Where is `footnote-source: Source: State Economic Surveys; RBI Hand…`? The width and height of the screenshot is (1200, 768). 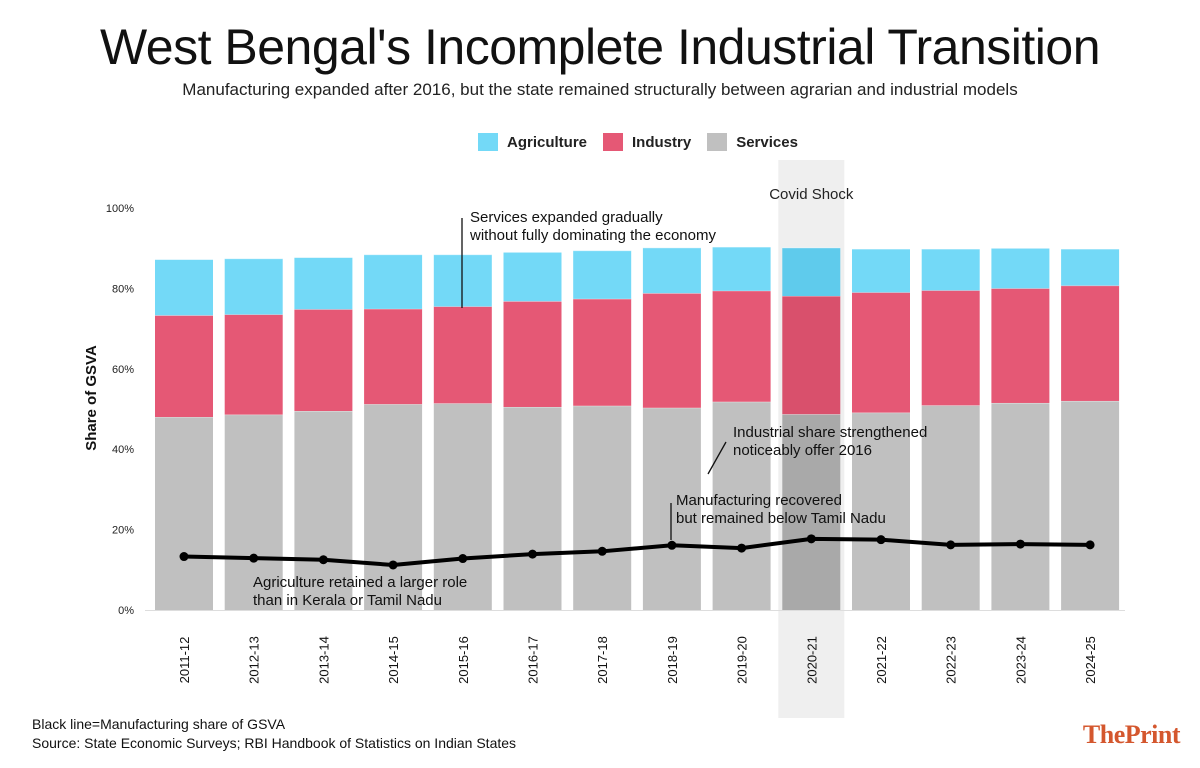
footnote-source: Source: State Economic Surveys; RBI Hand… is located at coordinates (274, 743).